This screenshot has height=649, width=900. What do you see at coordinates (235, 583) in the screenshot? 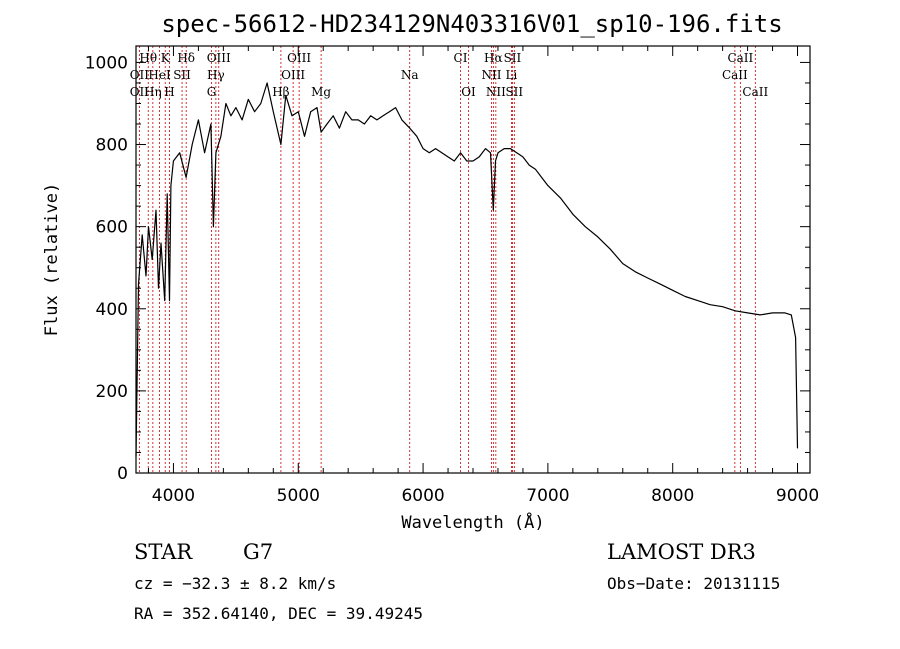
I see `redshift-cz: cz = −32.3 ± 8.2 km/s` at bounding box center [235, 583].